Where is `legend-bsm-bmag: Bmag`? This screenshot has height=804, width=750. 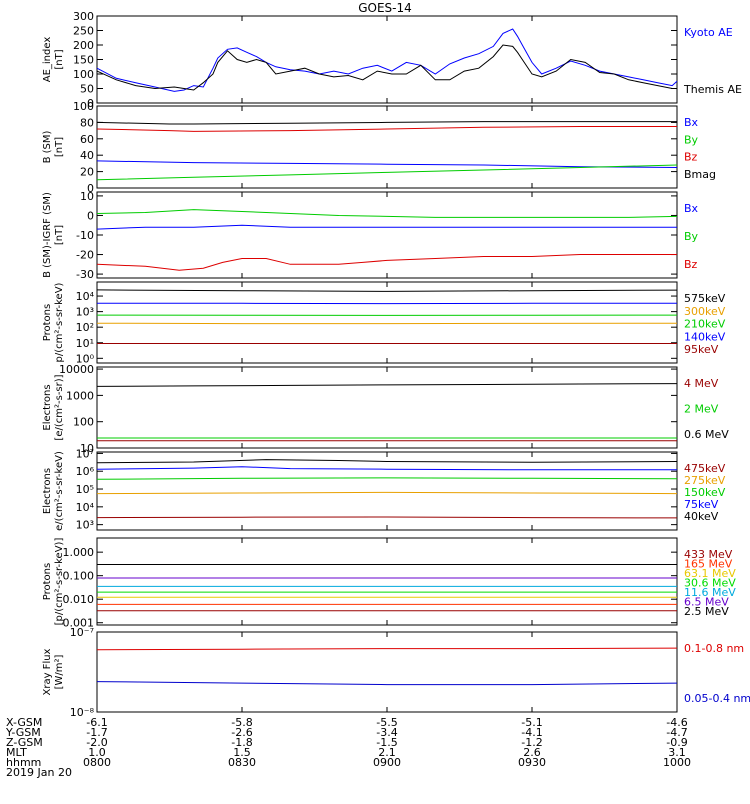
legend-bsm-bmag: Bmag is located at coordinates (700, 174).